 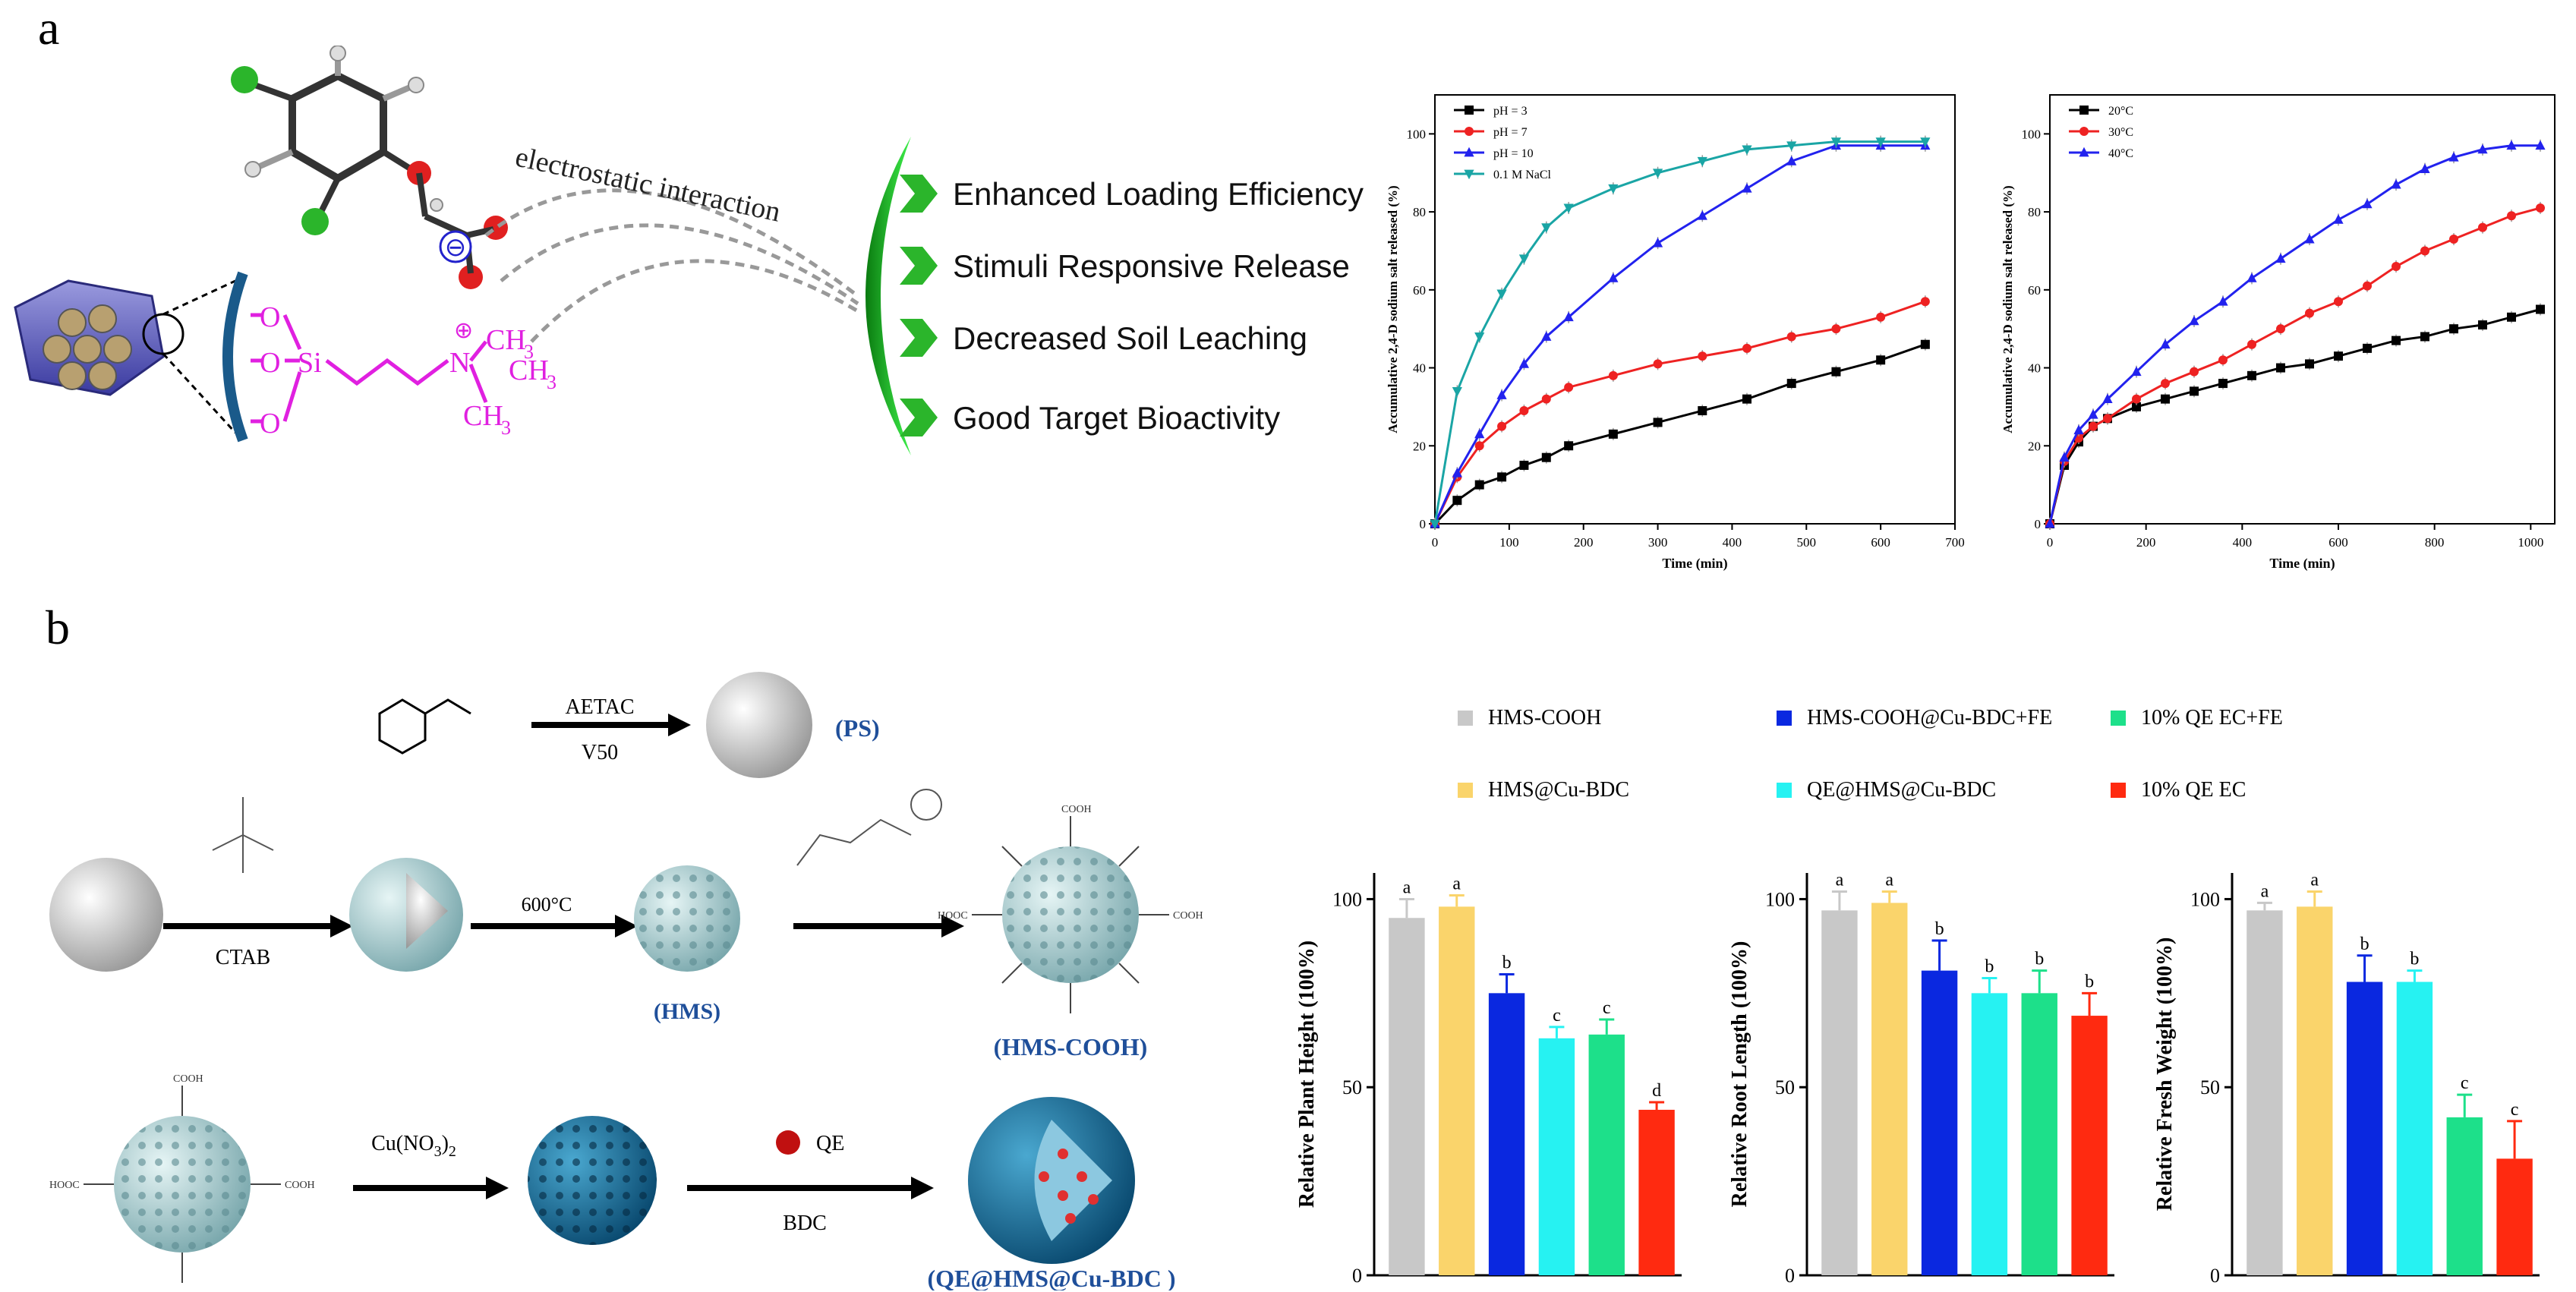 What do you see at coordinates (1435, 542) in the screenshot?
I see `x-tick-label: 0` at bounding box center [1435, 542].